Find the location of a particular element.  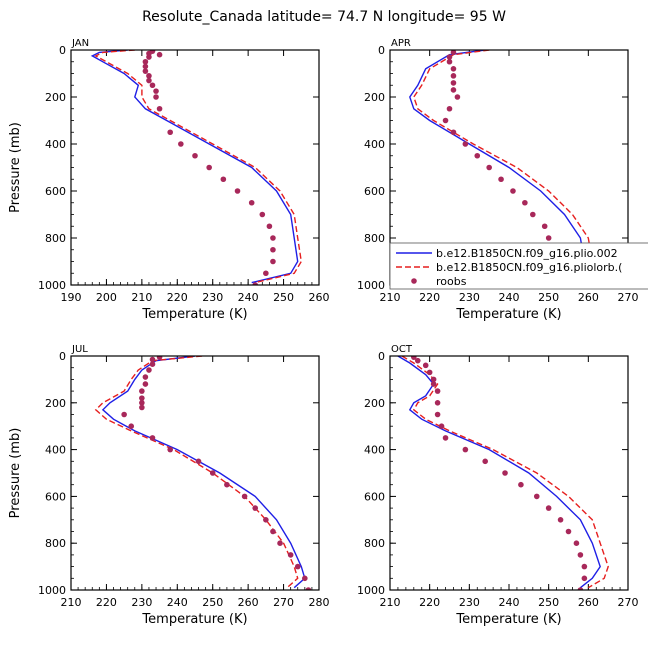

data-oct is located at coordinates (503, 473).